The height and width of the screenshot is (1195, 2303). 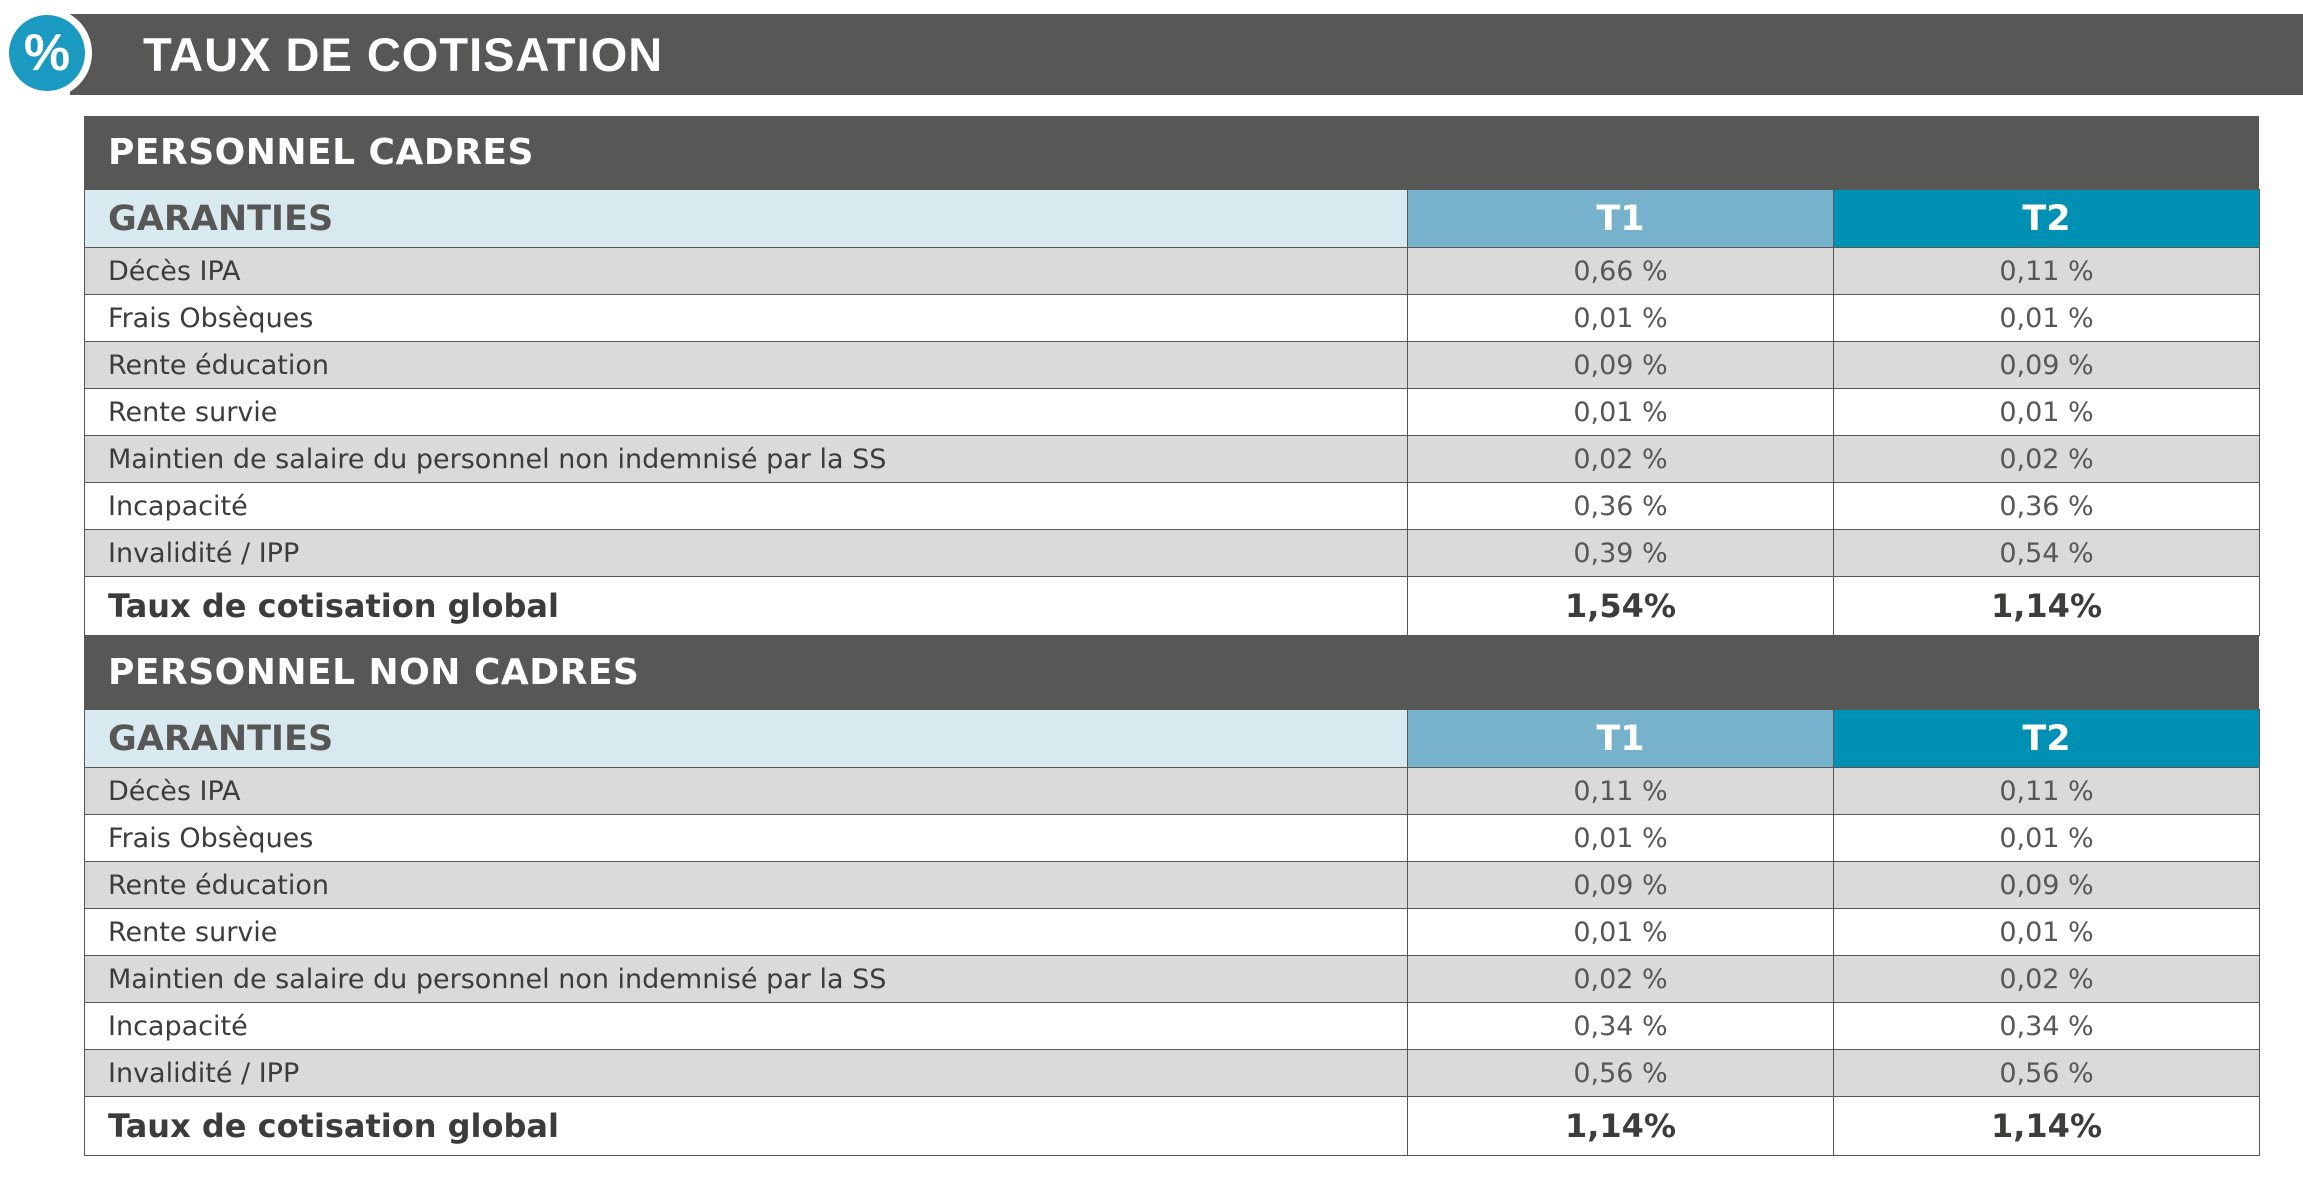 I want to click on total-row: Taux de cotisation global 1,54% 1,14%, so click(x=1172, y=606).